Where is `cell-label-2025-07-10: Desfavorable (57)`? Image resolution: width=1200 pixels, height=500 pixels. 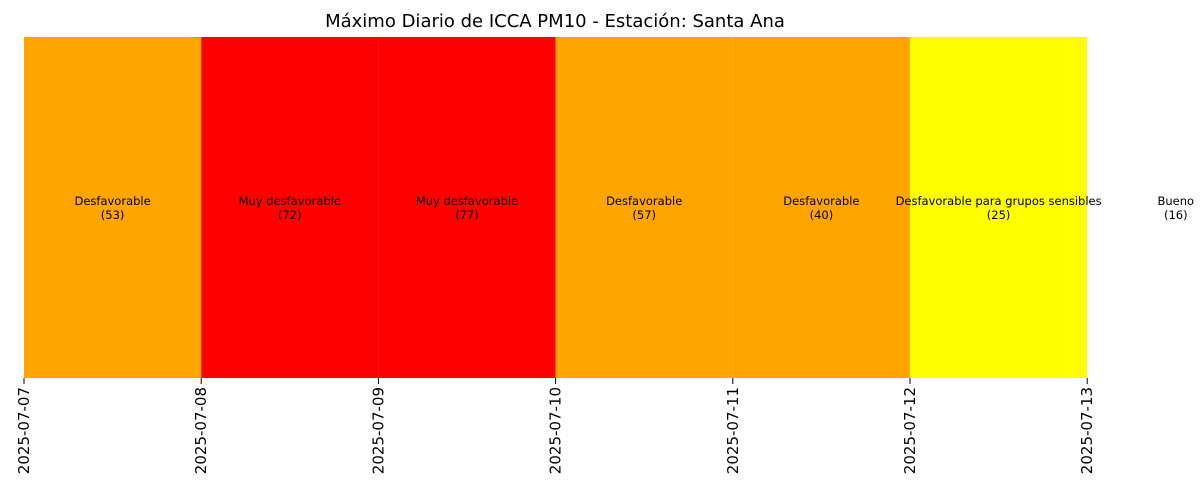
cell-label-2025-07-10: Desfavorable (57) is located at coordinates (644, 208).